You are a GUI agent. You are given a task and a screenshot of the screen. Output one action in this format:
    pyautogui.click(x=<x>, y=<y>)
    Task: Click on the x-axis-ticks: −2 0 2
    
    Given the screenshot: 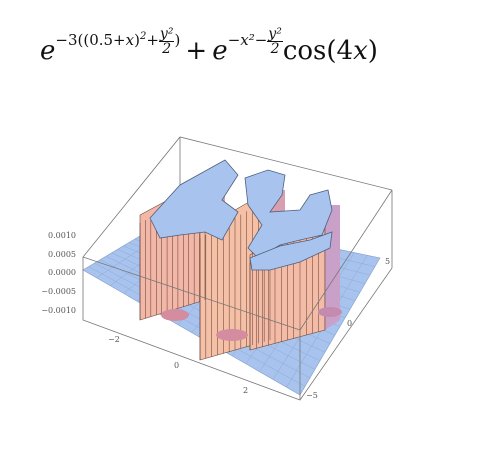 What is the action you would take?
    pyautogui.click(x=178, y=365)
    